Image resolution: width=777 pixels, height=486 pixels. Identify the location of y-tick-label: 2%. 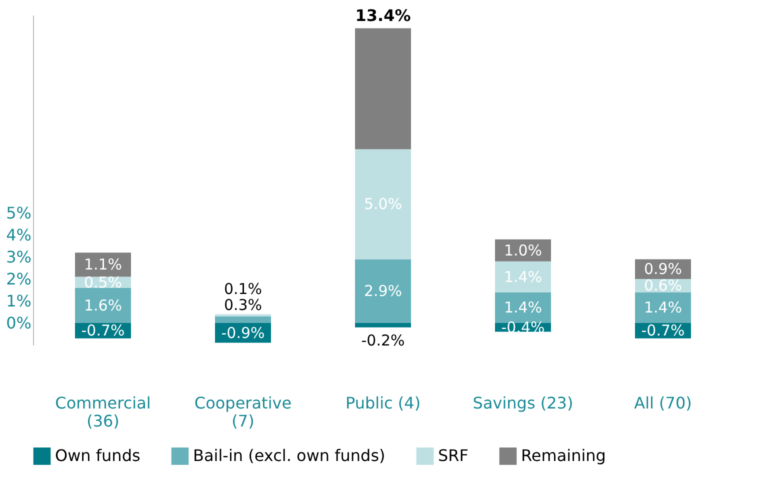
(19, 279).